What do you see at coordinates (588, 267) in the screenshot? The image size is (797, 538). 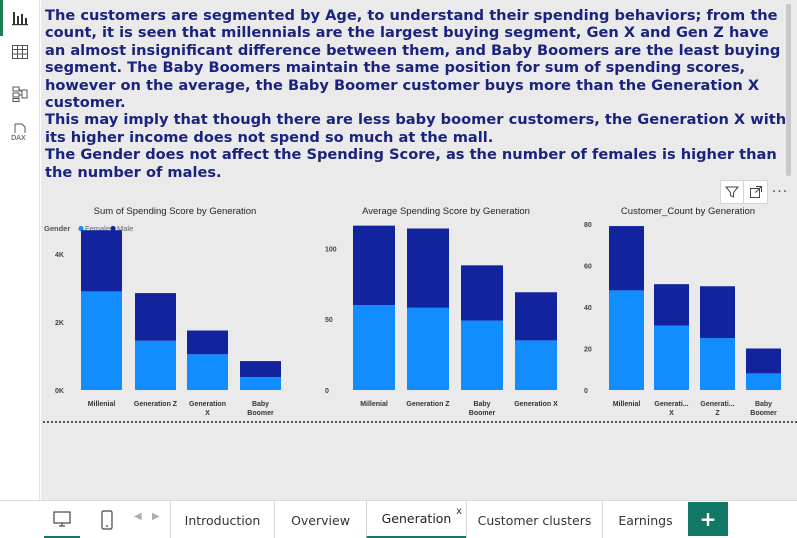 I see `chart-3-y-tick-label: 60` at bounding box center [588, 267].